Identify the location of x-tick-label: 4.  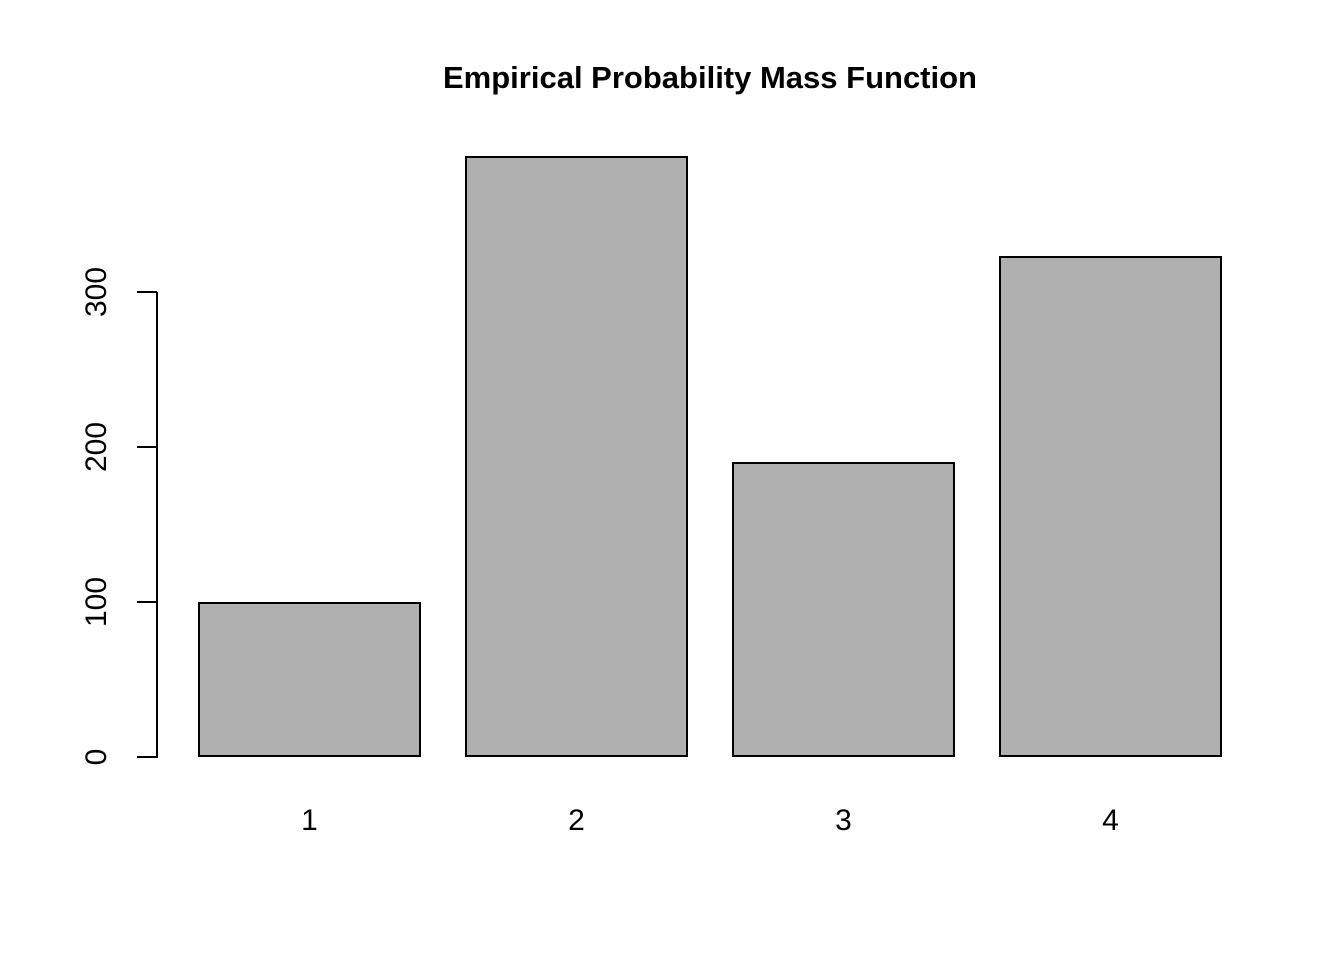
(1110, 820).